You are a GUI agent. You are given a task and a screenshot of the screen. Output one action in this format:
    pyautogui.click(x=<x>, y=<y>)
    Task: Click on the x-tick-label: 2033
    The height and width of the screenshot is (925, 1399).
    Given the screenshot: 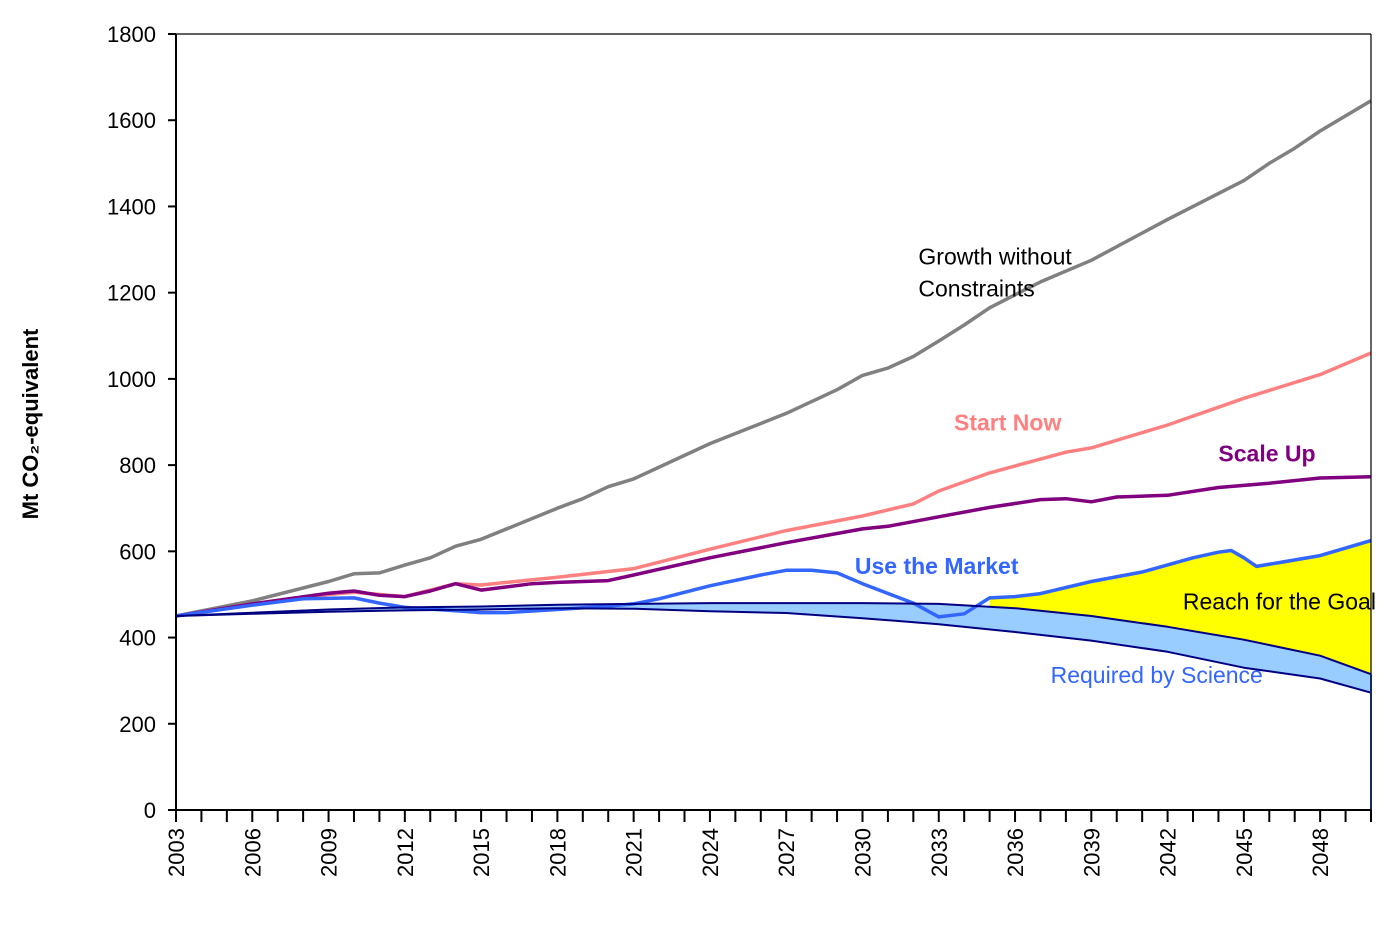 What is the action you would take?
    pyautogui.click(x=939, y=852)
    